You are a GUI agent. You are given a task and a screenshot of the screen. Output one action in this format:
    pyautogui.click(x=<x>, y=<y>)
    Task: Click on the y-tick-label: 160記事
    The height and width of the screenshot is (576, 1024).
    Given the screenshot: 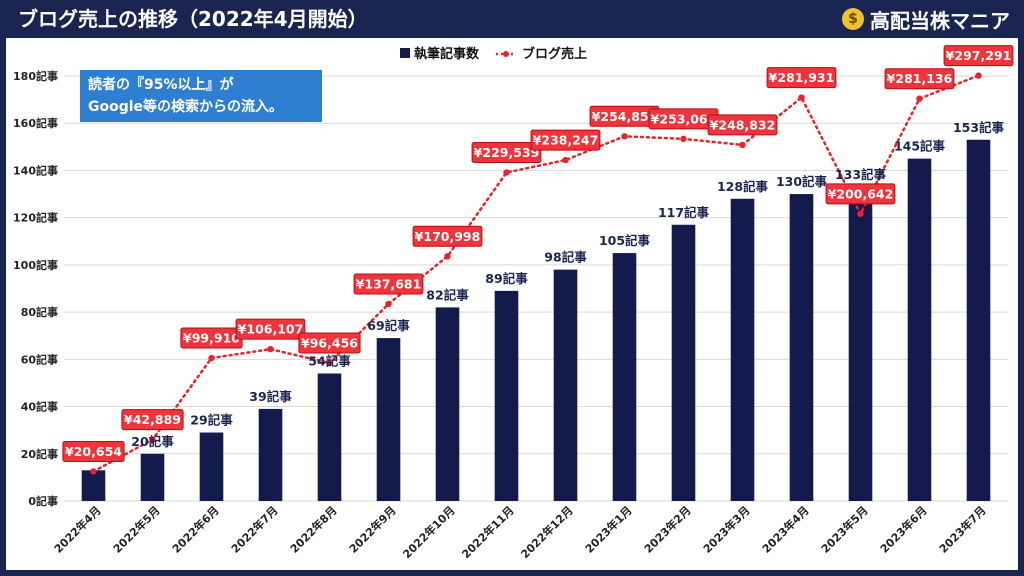 What is the action you would take?
    pyautogui.click(x=35, y=123)
    